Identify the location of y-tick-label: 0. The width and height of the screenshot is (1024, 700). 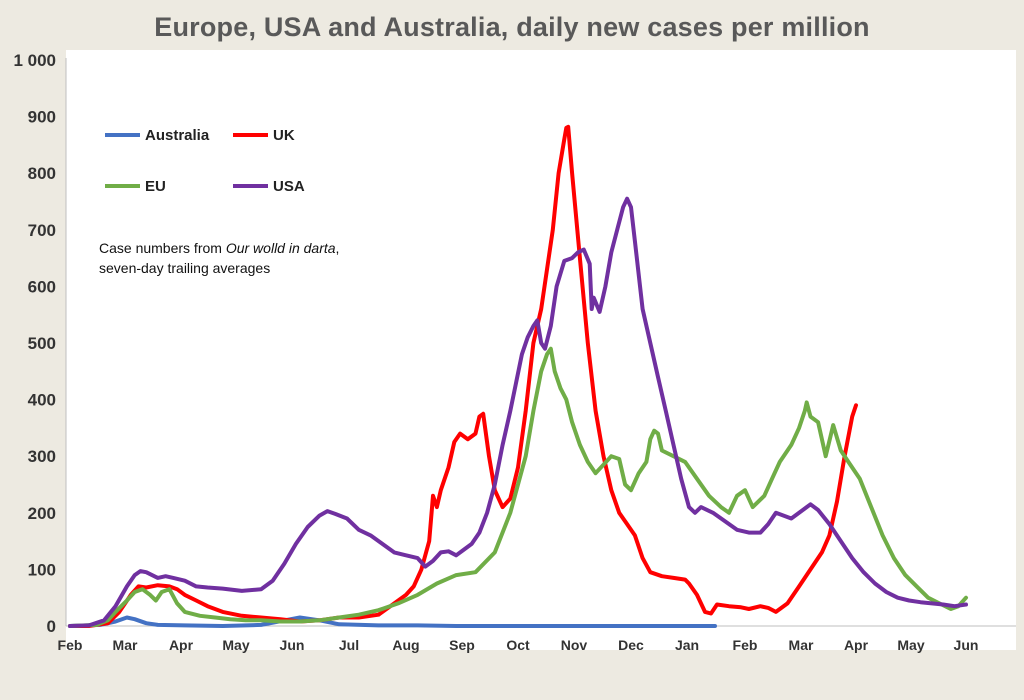
(51, 626).